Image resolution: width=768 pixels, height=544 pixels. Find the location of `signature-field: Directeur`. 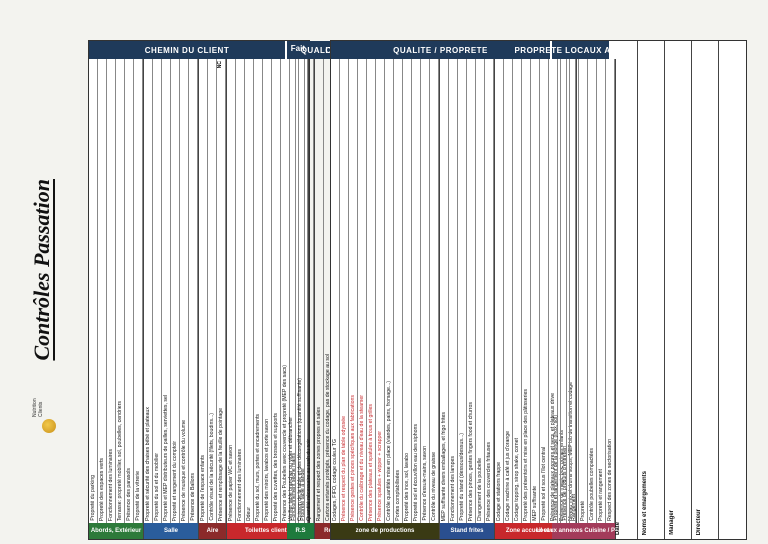

signature-field: Directeur is located at coordinates (705, 290).